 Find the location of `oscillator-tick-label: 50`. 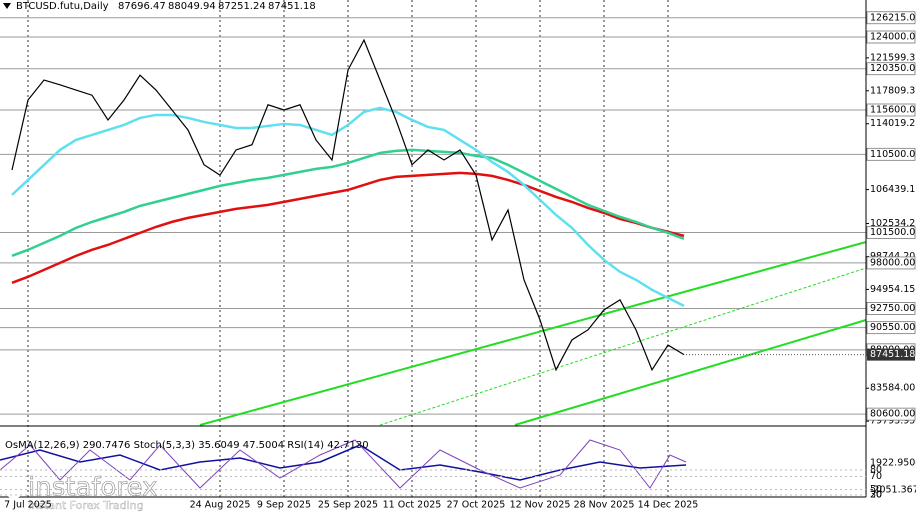

oscillator-tick-label: 50 is located at coordinates (876, 489).